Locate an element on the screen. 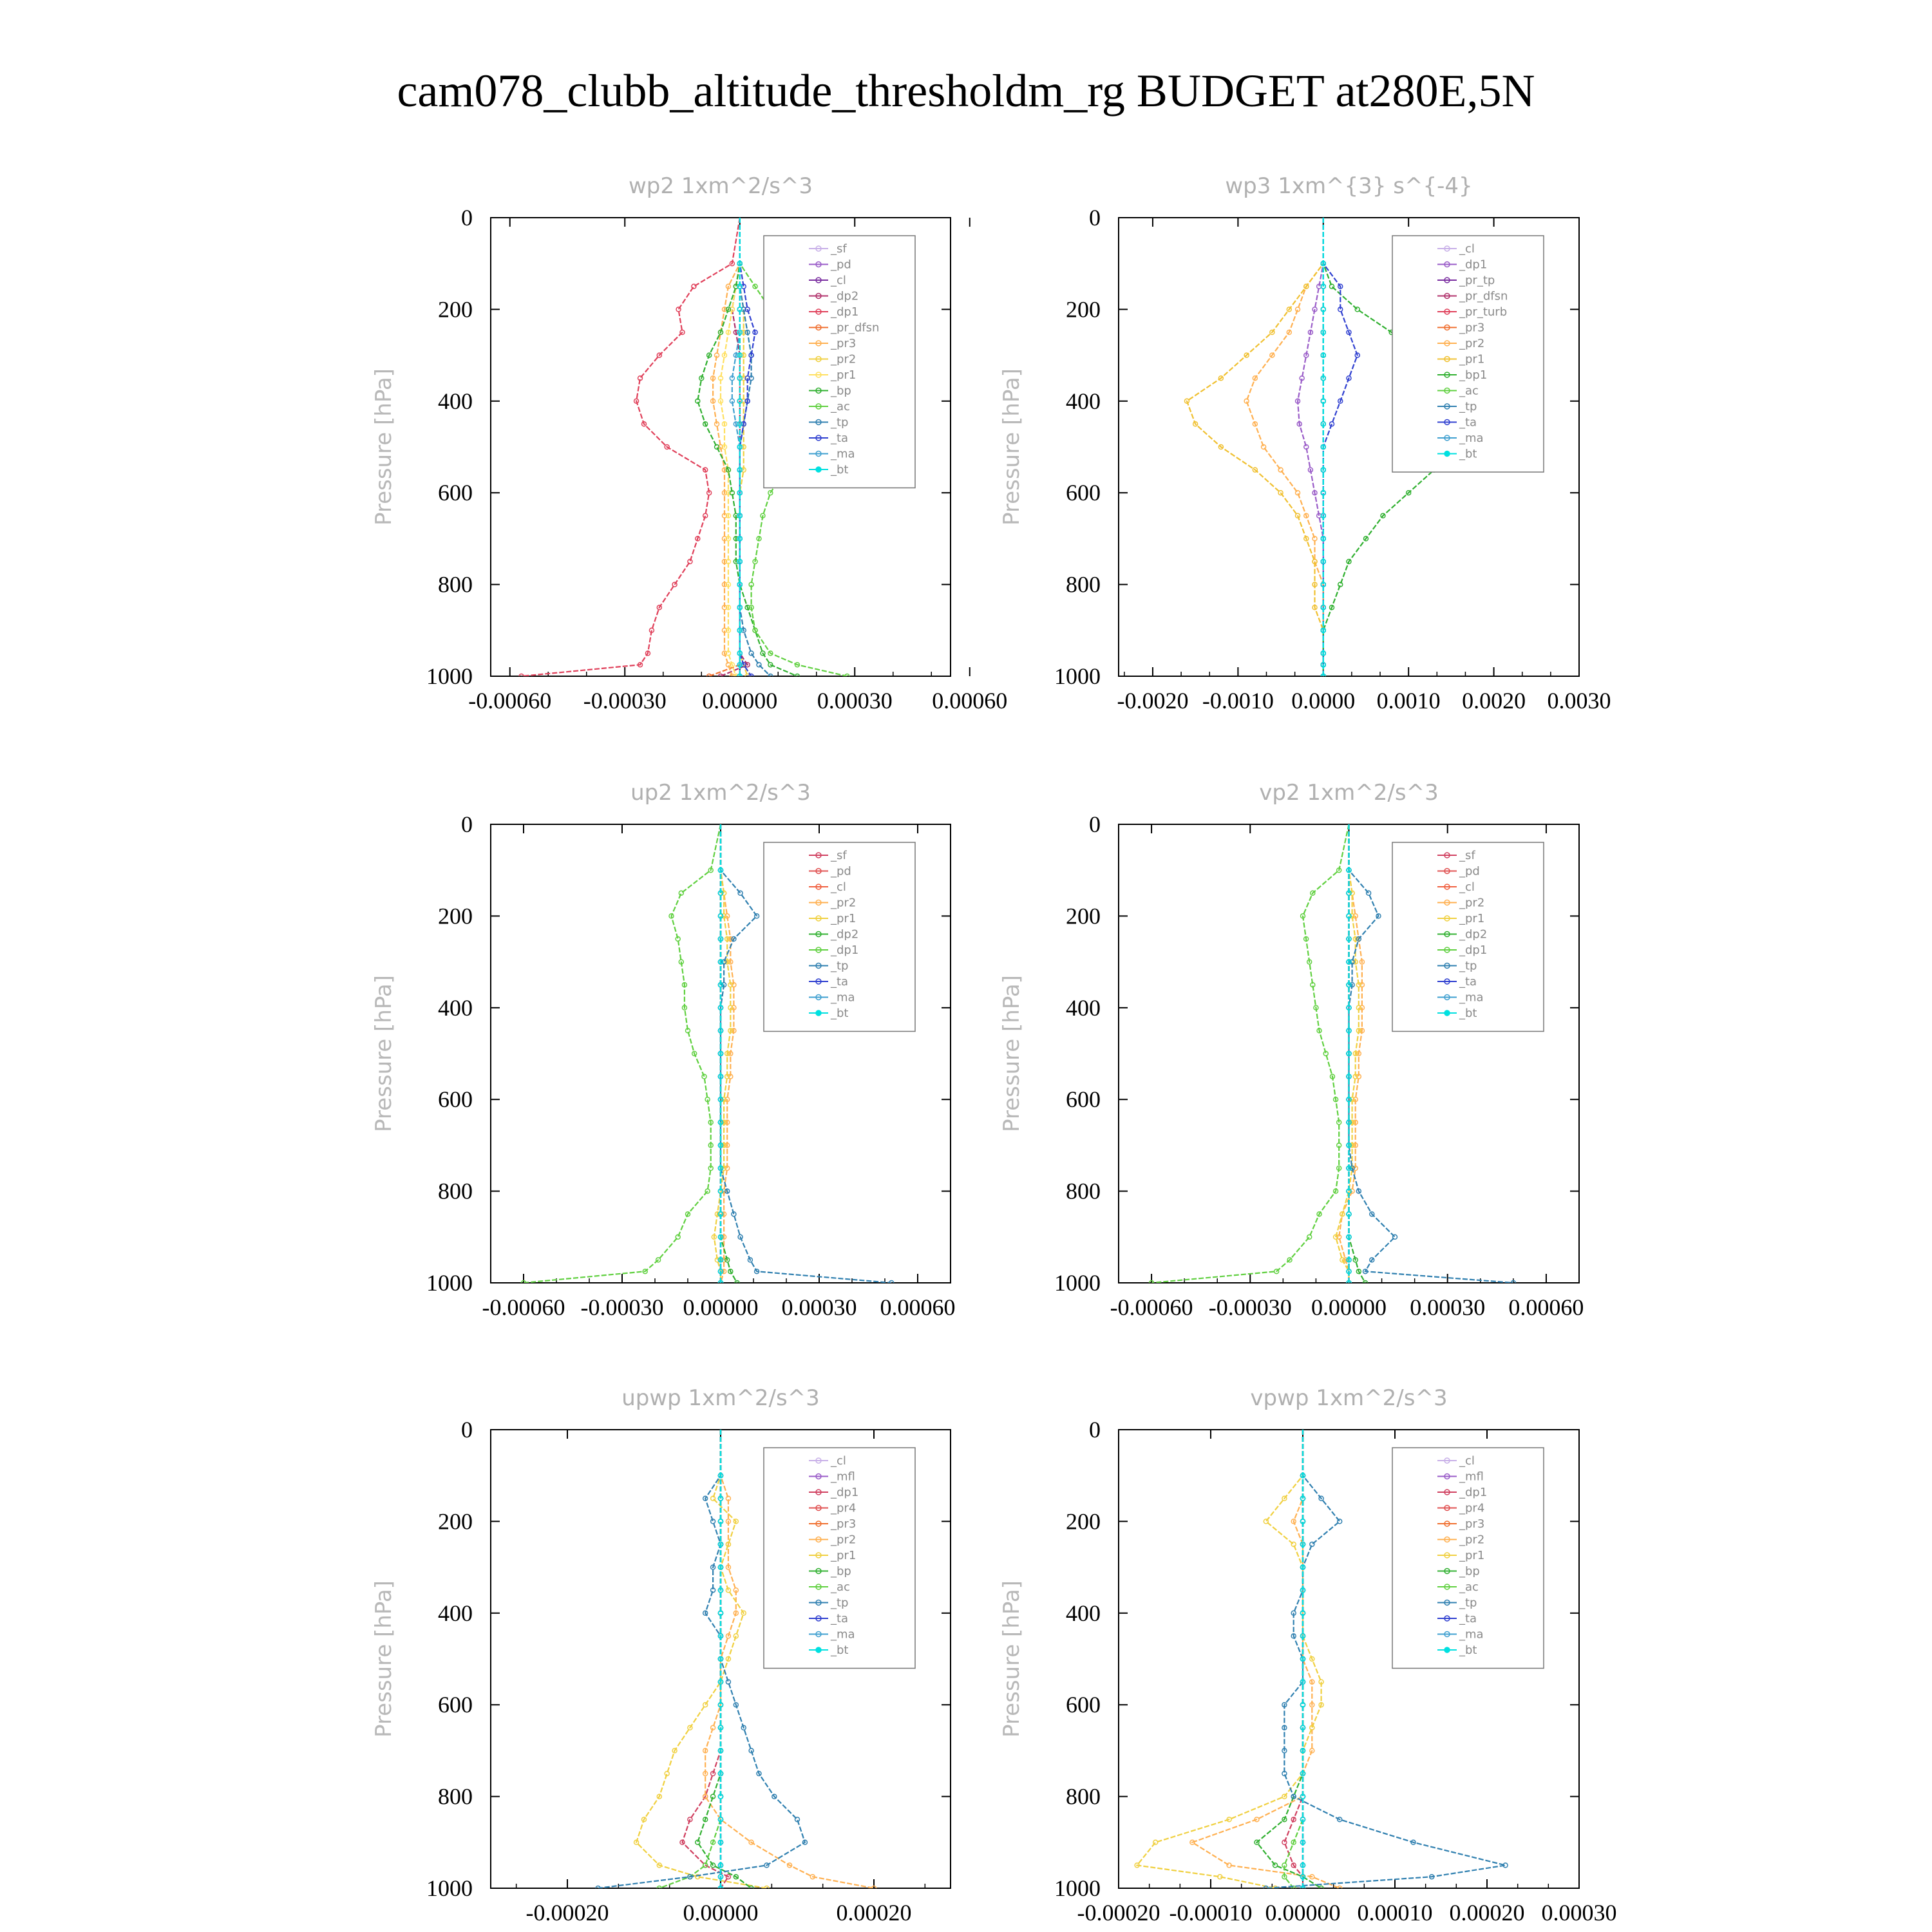 Image resolution: width=1932 pixels, height=1932 pixels. x-tick-label: -0.00030 is located at coordinates (622, 1307).